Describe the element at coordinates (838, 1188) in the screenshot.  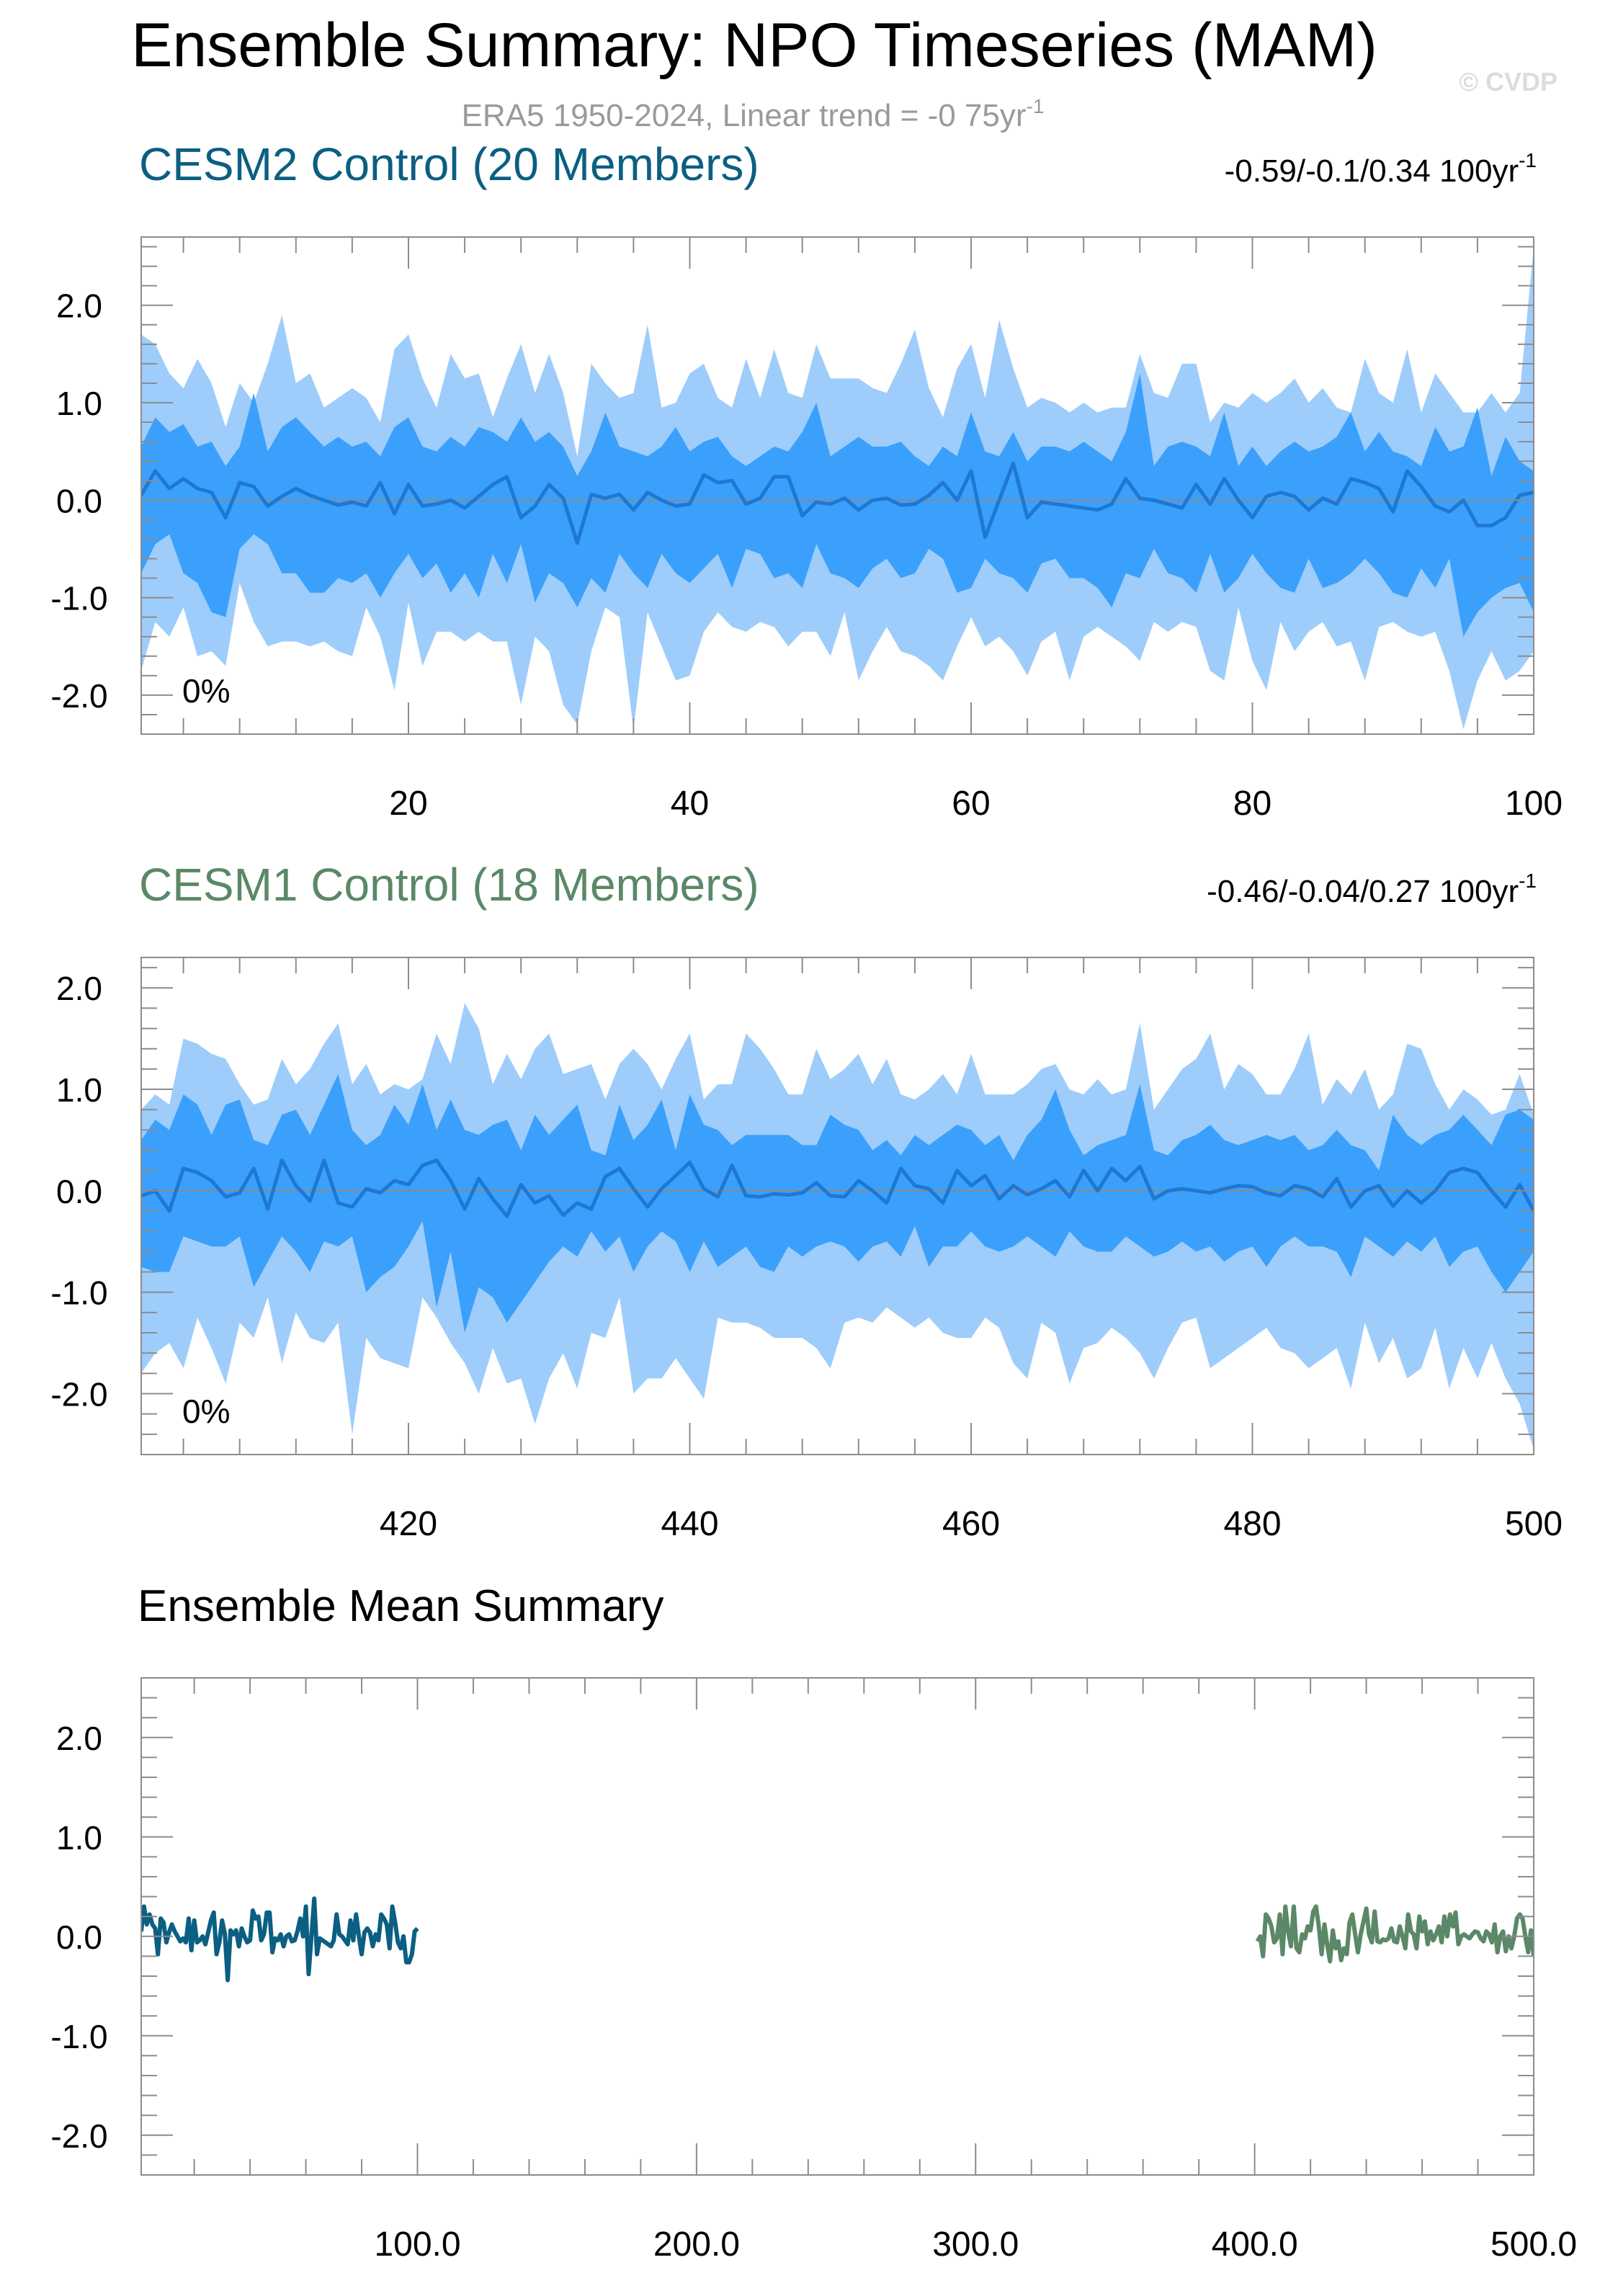
I see `cesm1-median-line` at that location.